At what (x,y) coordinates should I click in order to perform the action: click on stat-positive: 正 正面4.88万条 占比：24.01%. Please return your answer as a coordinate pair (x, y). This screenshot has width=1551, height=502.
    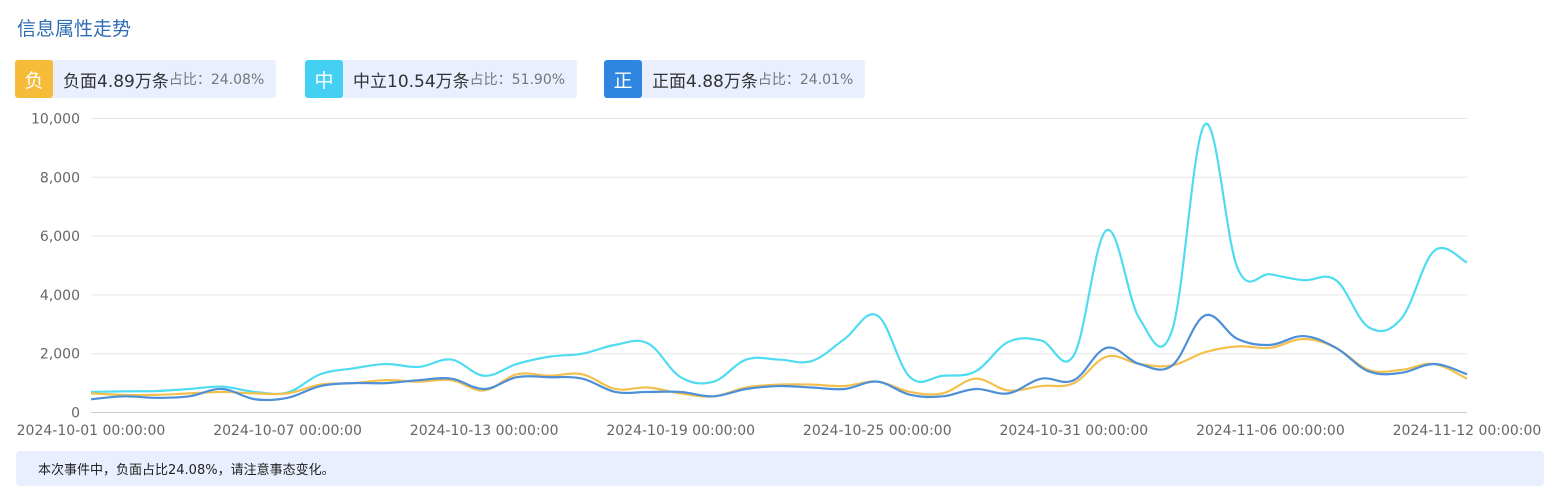
    Looking at the image, I should click on (735, 79).